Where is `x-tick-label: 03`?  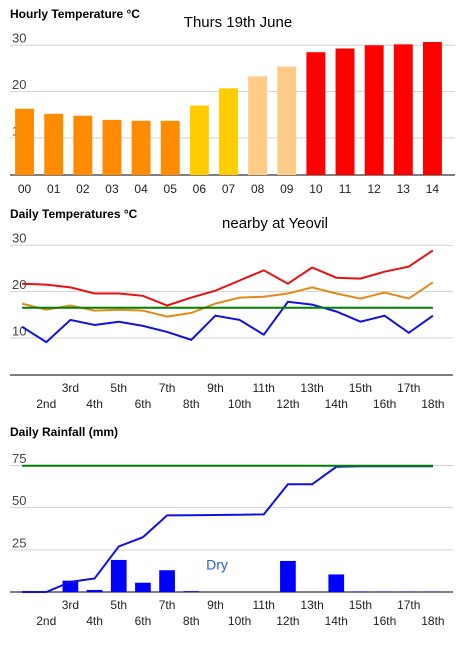 x-tick-label: 03 is located at coordinates (112, 189).